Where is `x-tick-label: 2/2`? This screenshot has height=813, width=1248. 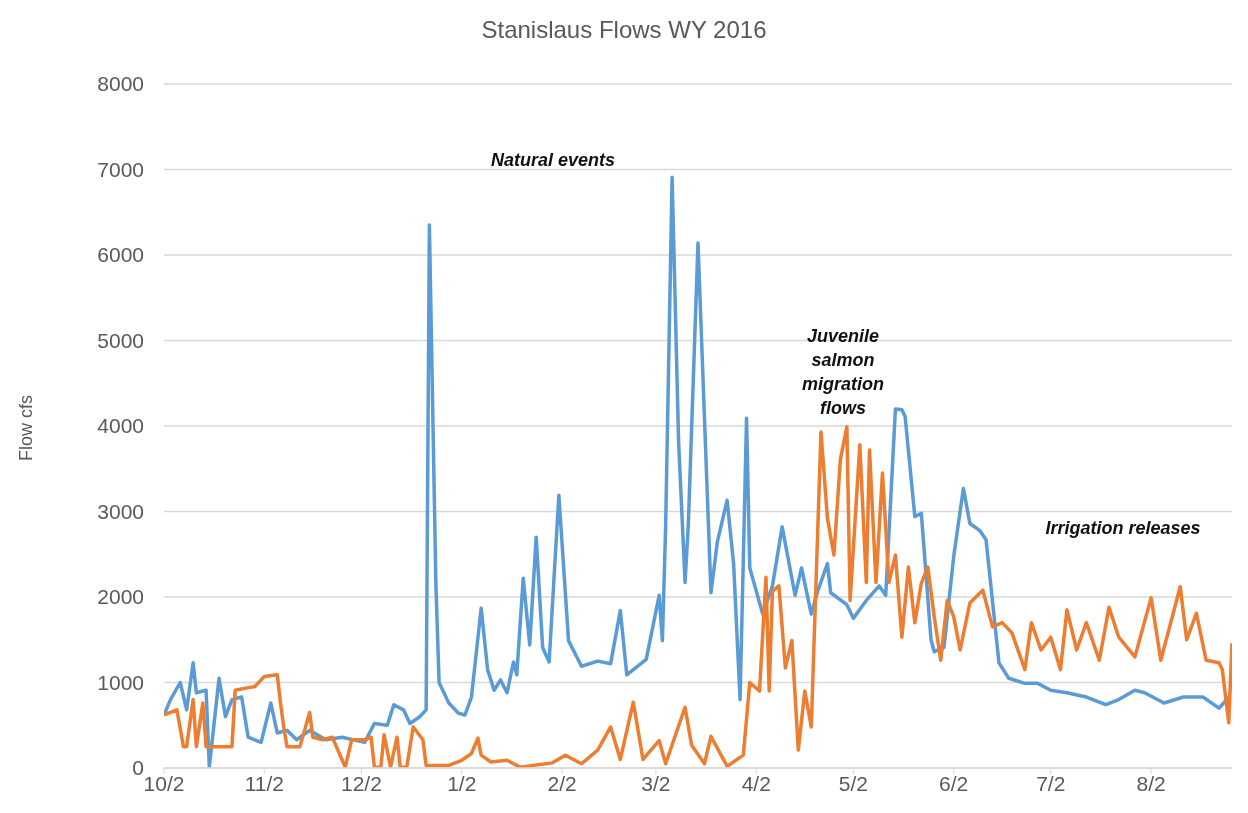 x-tick-label: 2/2 is located at coordinates (562, 783).